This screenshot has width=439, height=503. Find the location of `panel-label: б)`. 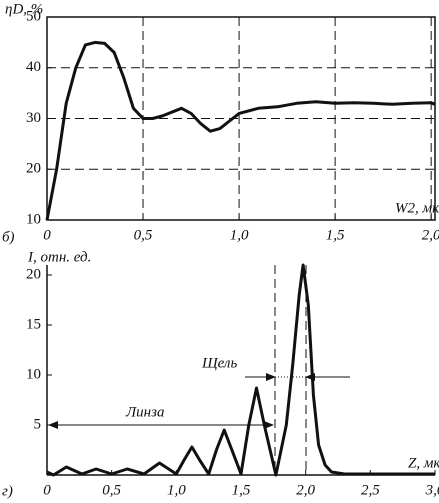

panel-label: б) is located at coordinates (8, 237).